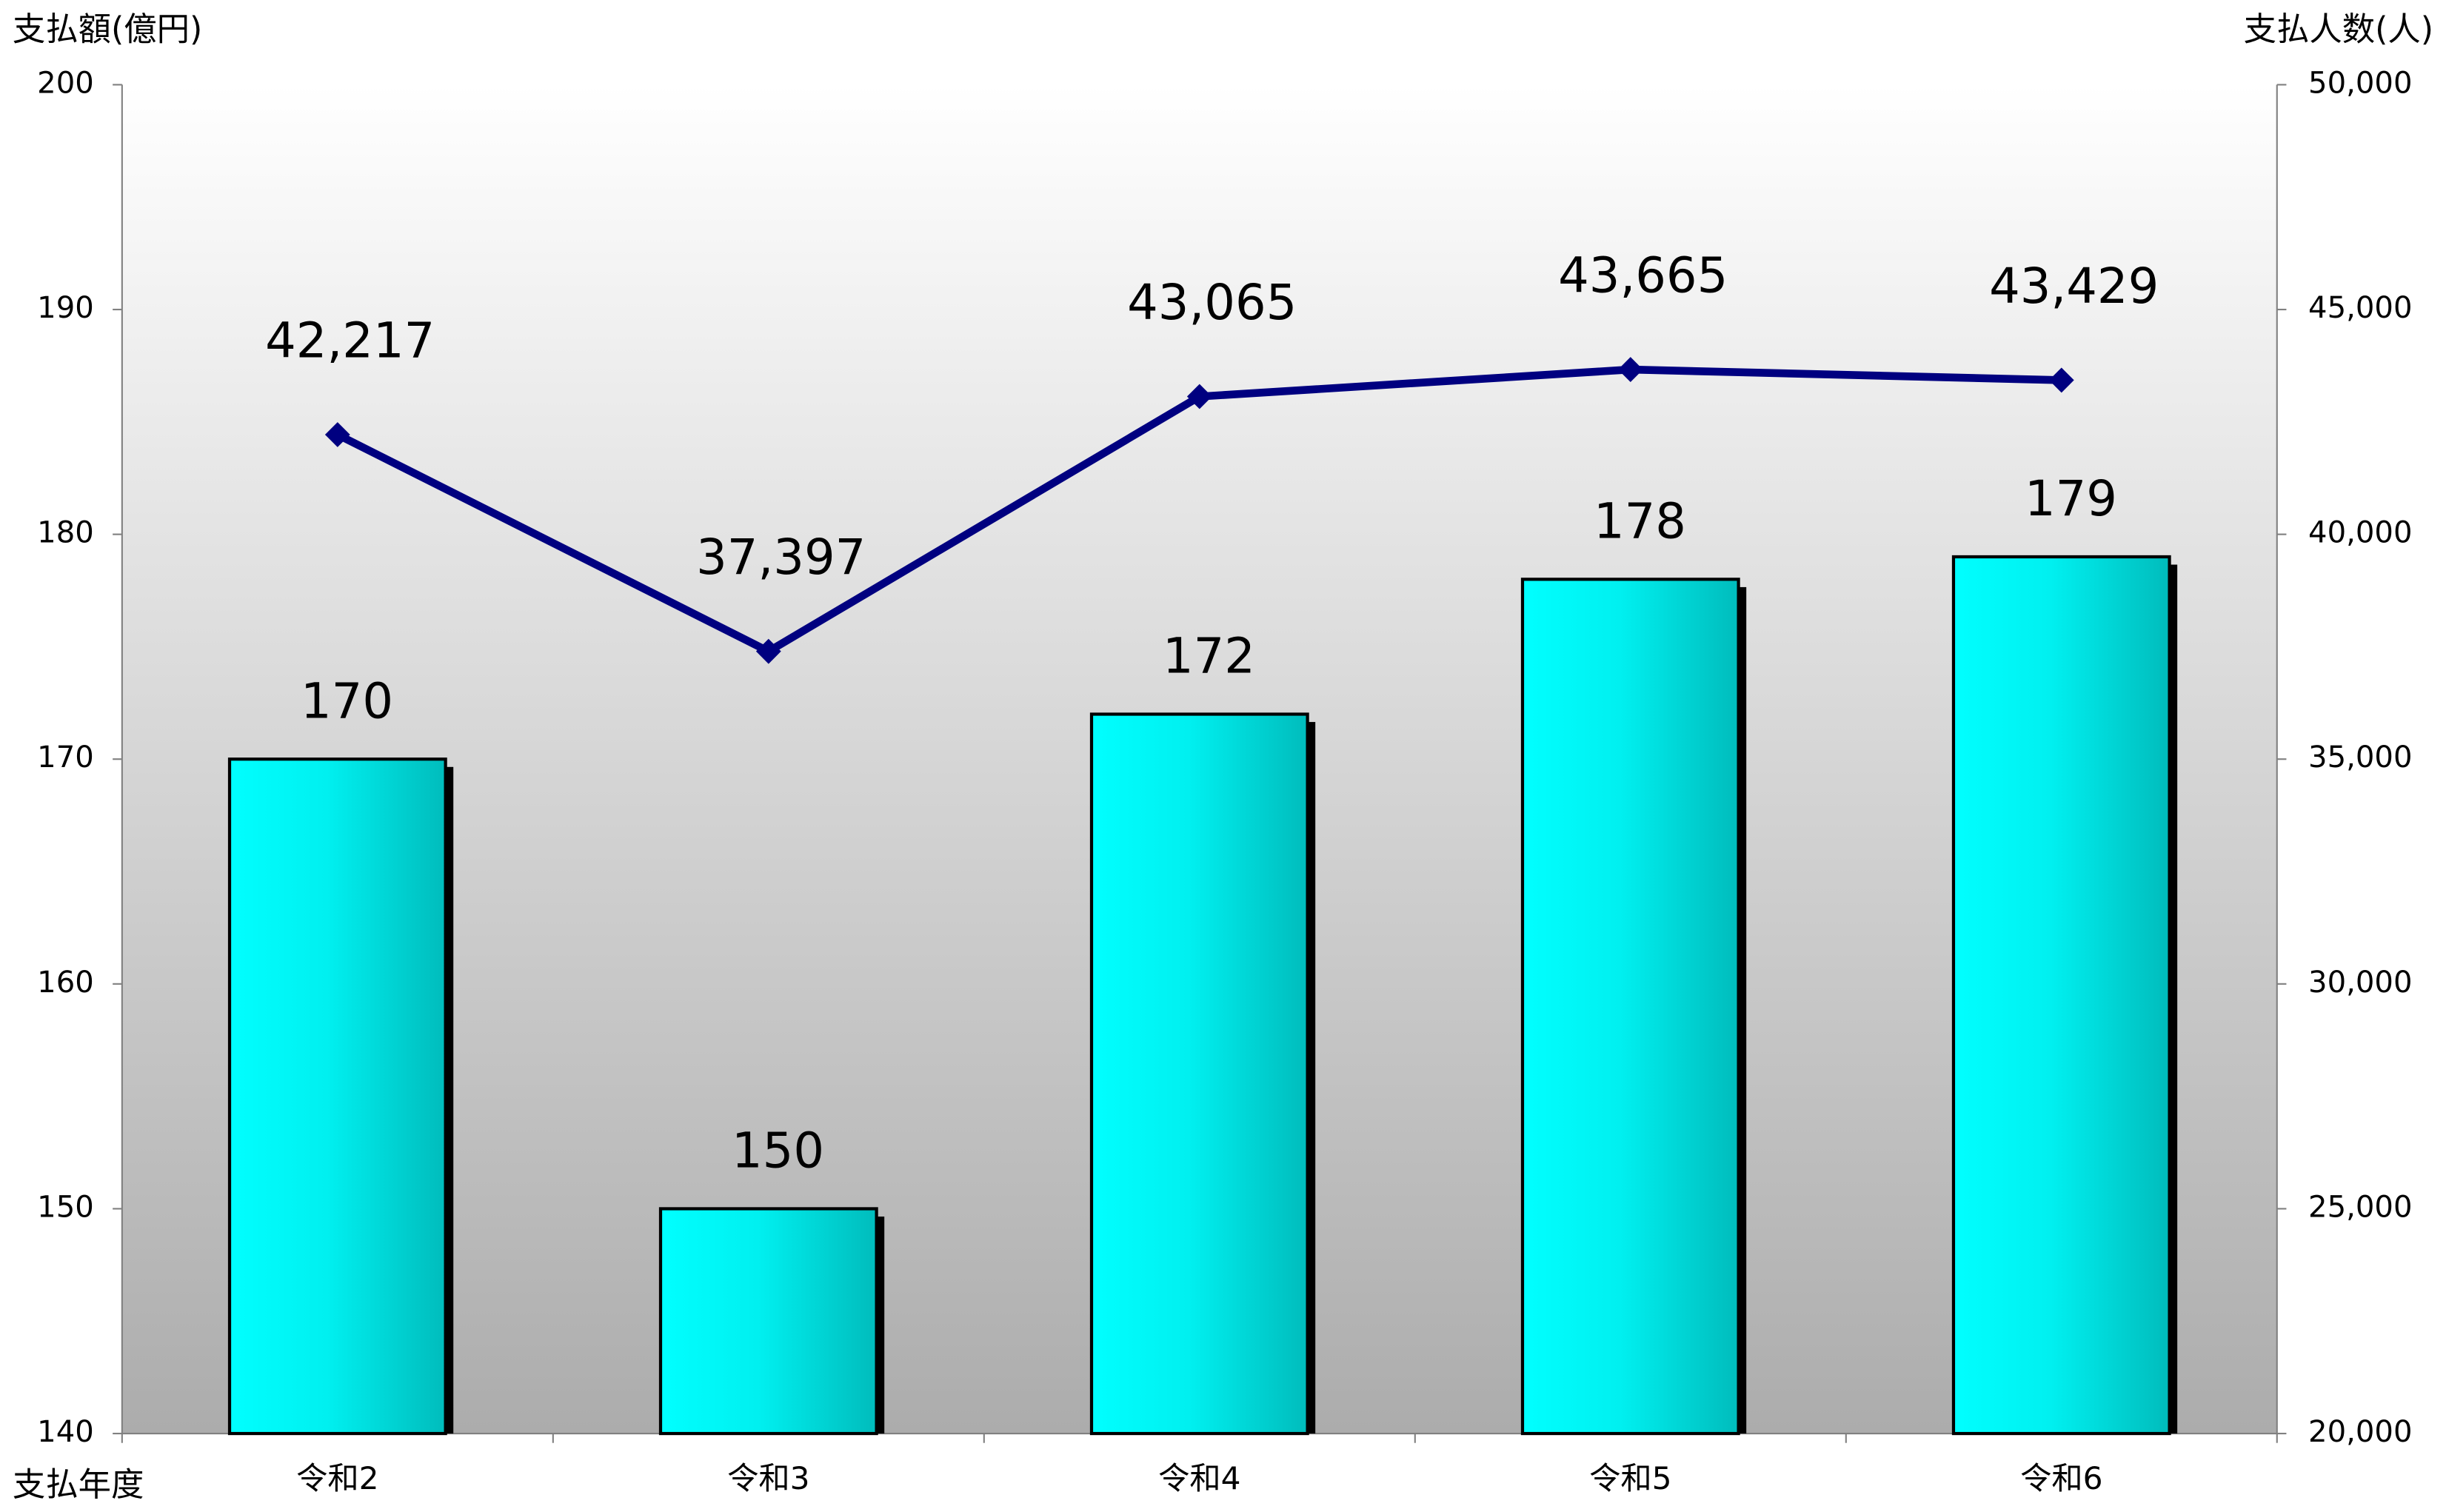 The image size is (2446, 1512). I want to click on data-label: 179, so click(2071, 499).